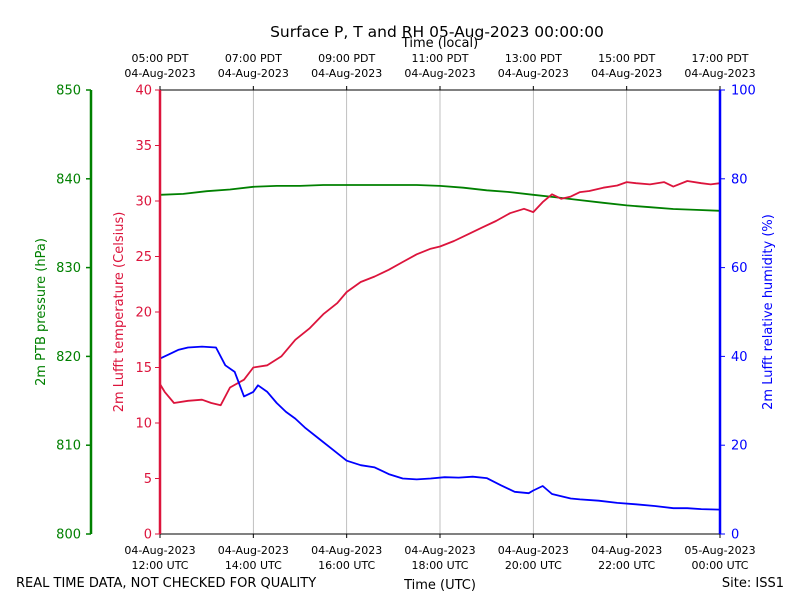  What do you see at coordinates (159, 565) in the screenshot?
I see `x-tick-label-bottom-time: 12:00 UTC` at bounding box center [159, 565].